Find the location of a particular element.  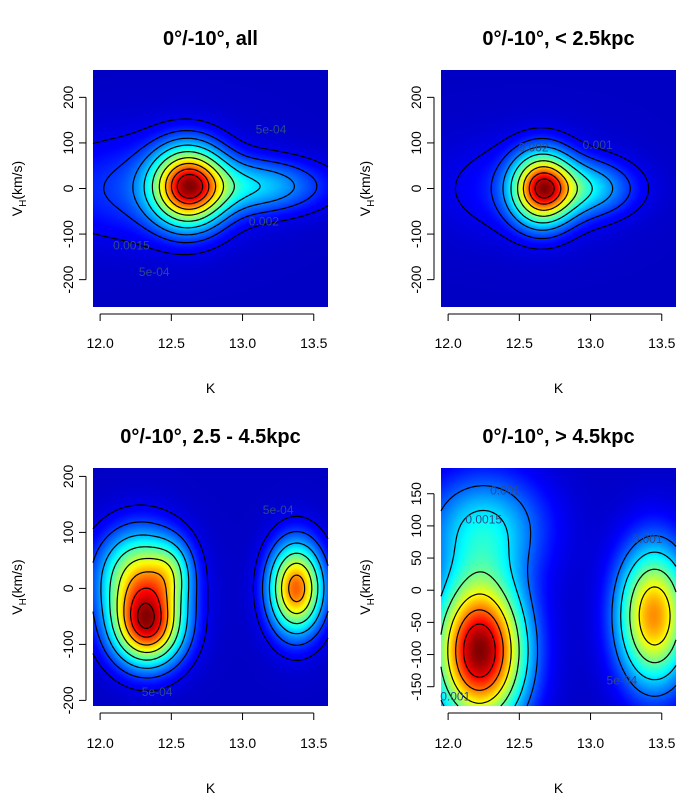

panel-title: 0°/-10°, all is located at coordinates (210, 39).